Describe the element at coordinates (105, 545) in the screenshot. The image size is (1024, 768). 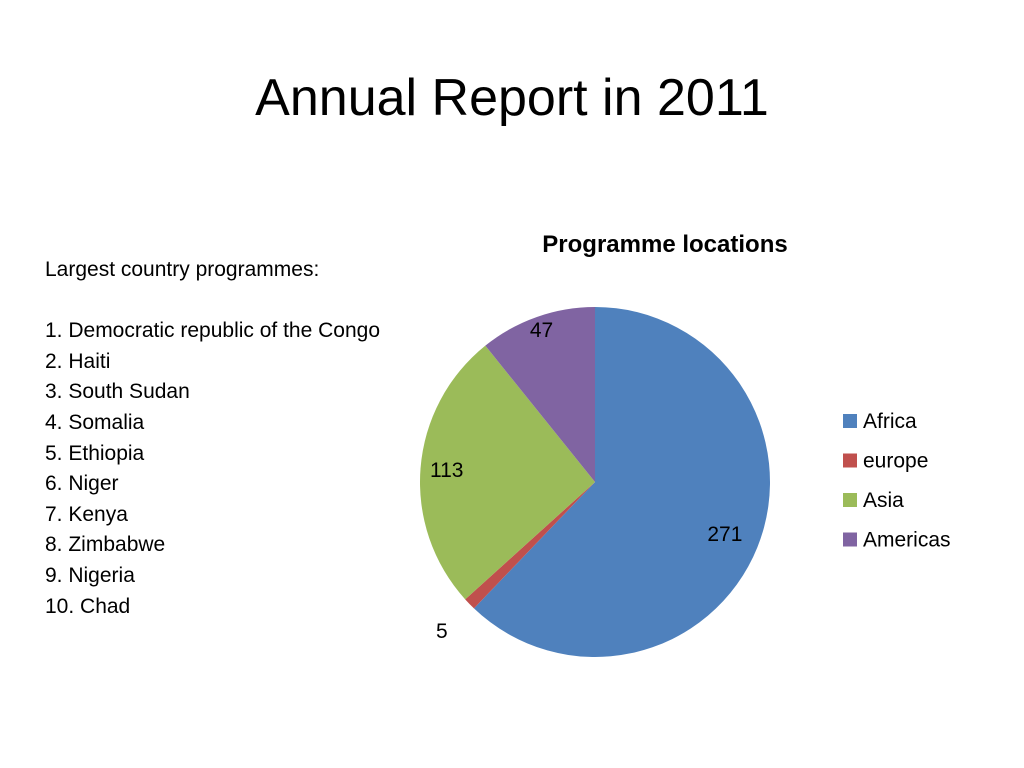
I see `programme-item: 8. Zimbabwe` at that location.